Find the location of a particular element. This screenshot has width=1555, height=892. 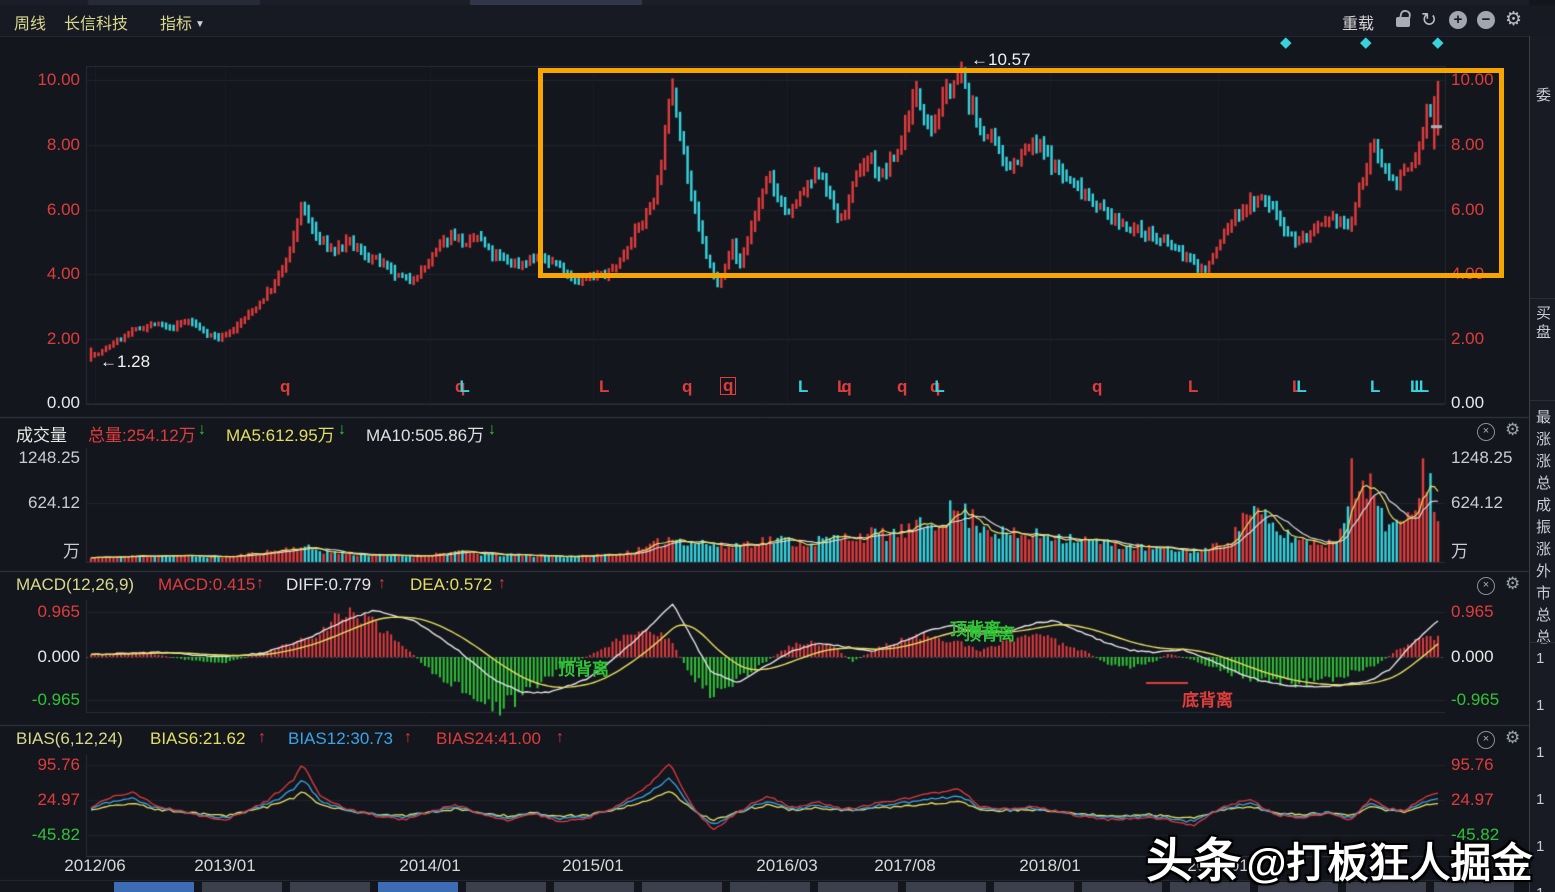

sidebar-label: 盘 is located at coordinates (1544, 332).